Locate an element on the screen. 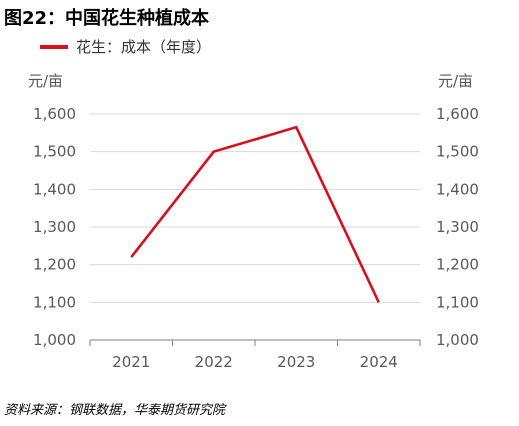 The image size is (519, 426). y-tick-label-right: 1,100 is located at coordinates (457, 302).